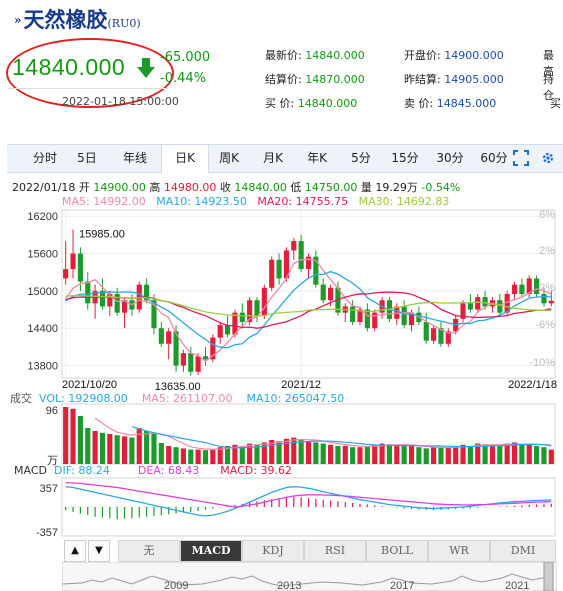  I want to click on tab-weekly-k: 周K, so click(229, 158).